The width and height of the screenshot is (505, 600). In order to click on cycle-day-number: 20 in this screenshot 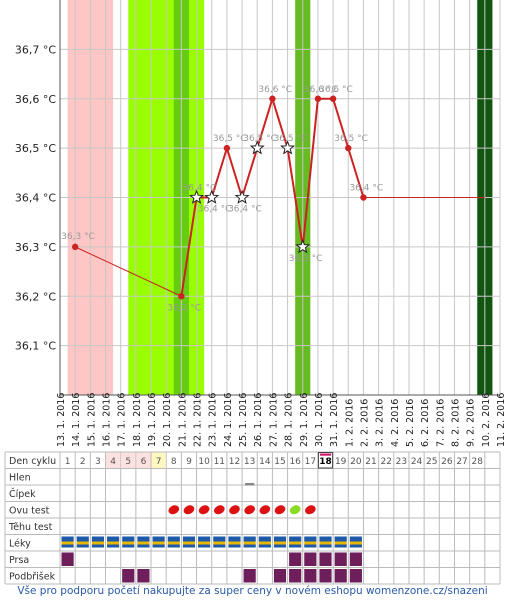, I will do `click(356, 462)`.